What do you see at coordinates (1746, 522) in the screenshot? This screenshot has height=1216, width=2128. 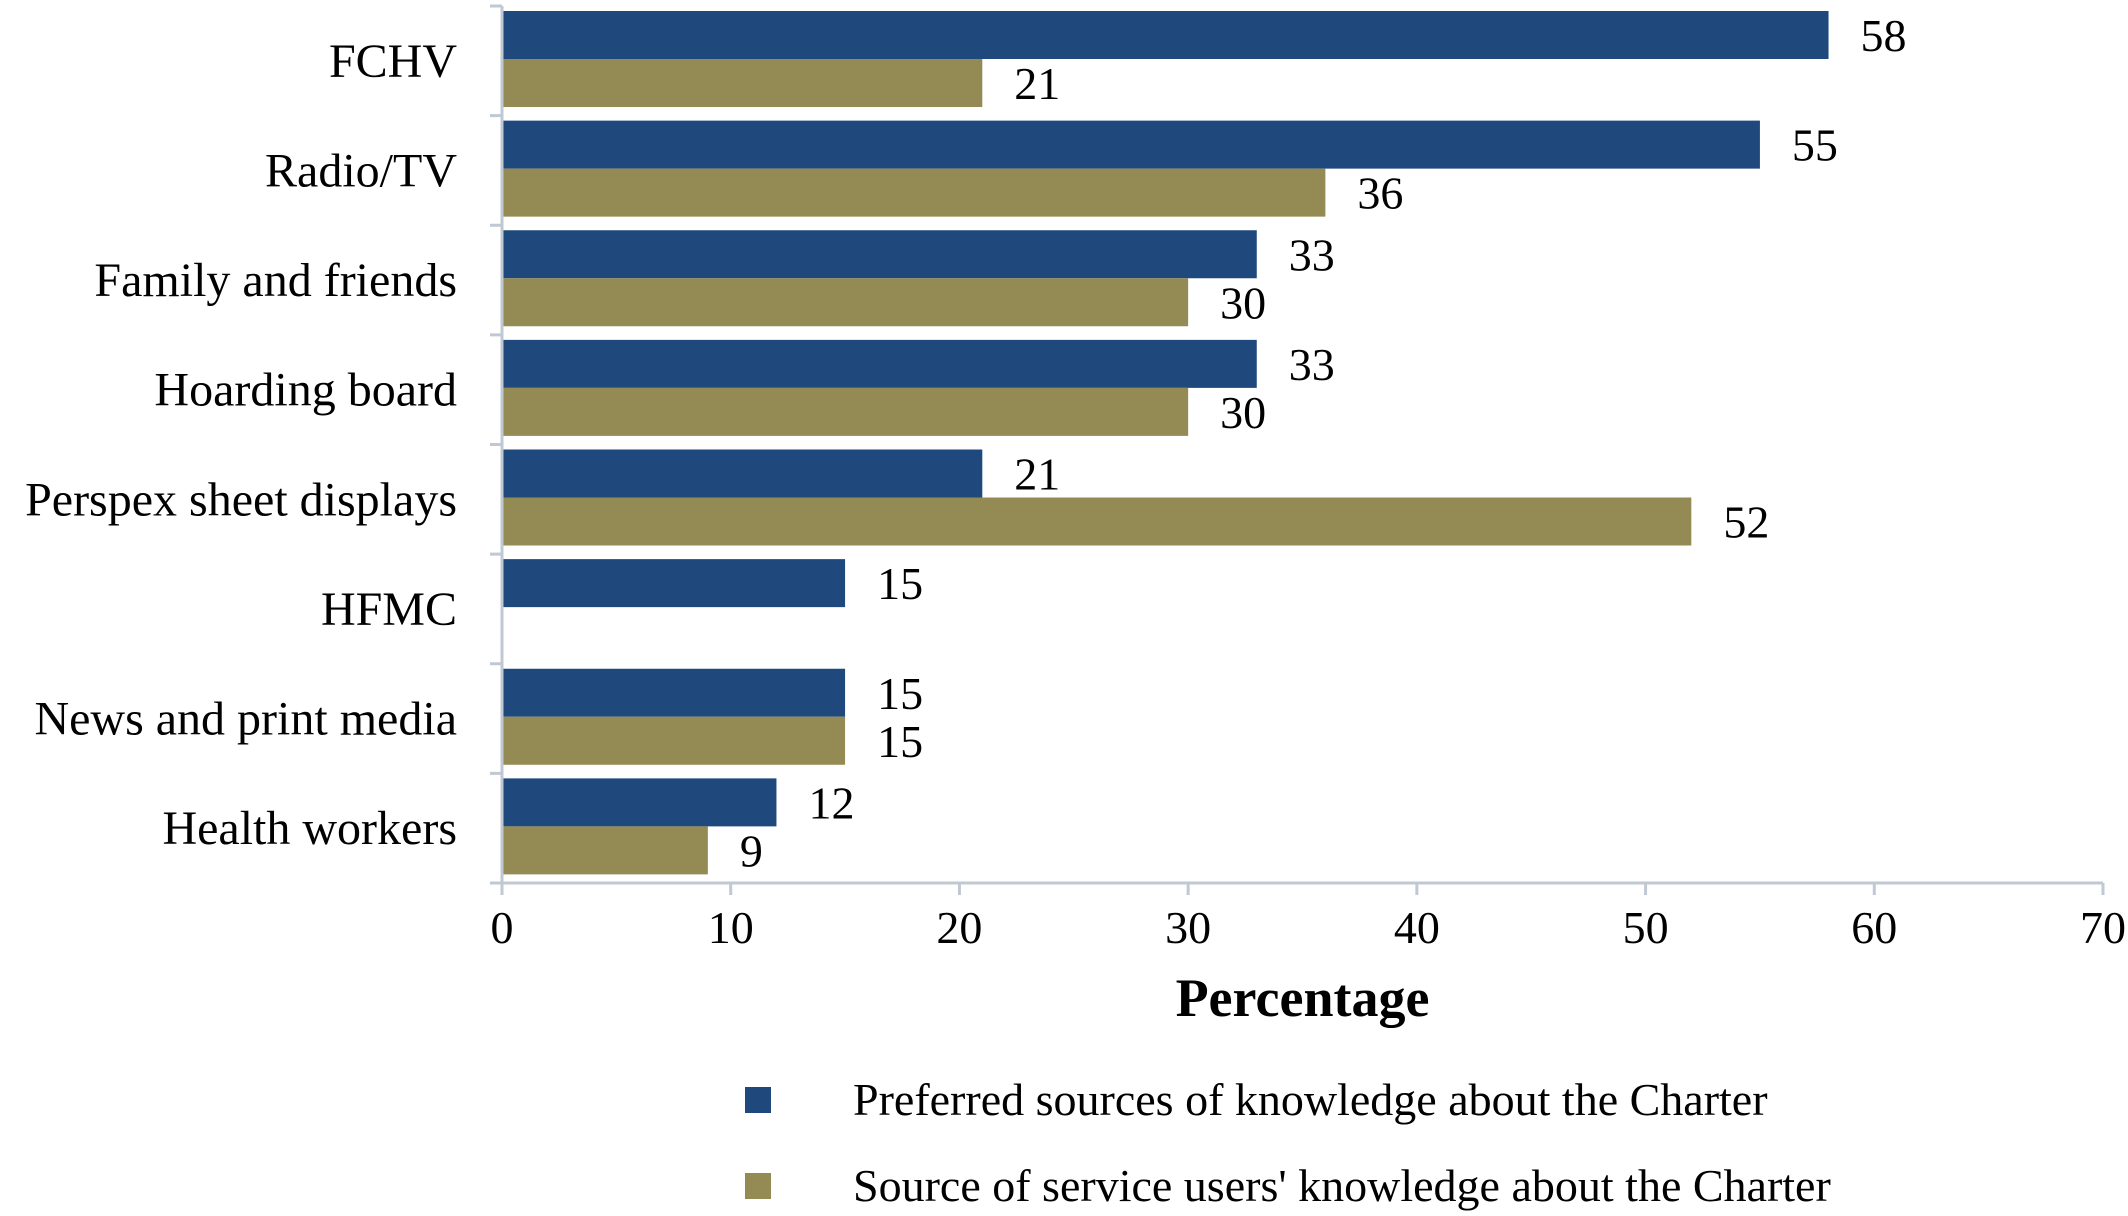 I see `data-label: 52` at bounding box center [1746, 522].